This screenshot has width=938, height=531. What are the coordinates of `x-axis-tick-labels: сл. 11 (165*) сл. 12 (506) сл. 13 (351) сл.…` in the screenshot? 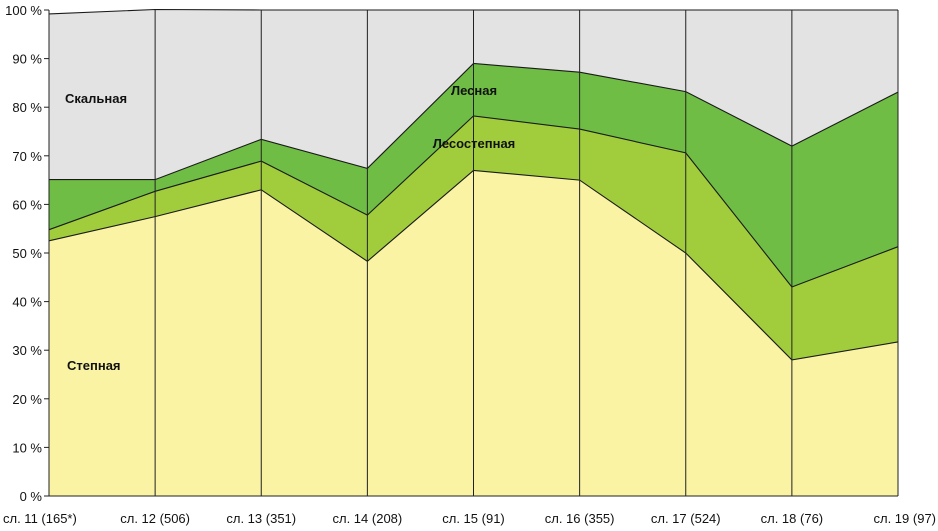 It's located at (469, 518).